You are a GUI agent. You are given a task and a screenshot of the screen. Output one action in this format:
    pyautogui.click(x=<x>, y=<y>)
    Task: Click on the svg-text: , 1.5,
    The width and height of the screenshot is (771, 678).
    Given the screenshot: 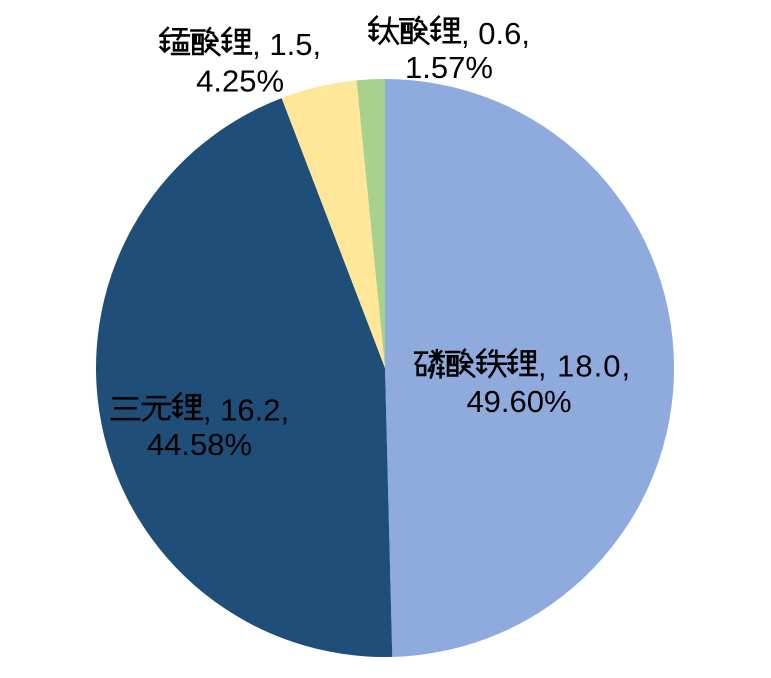 What is the action you would take?
    pyautogui.click(x=286, y=44)
    